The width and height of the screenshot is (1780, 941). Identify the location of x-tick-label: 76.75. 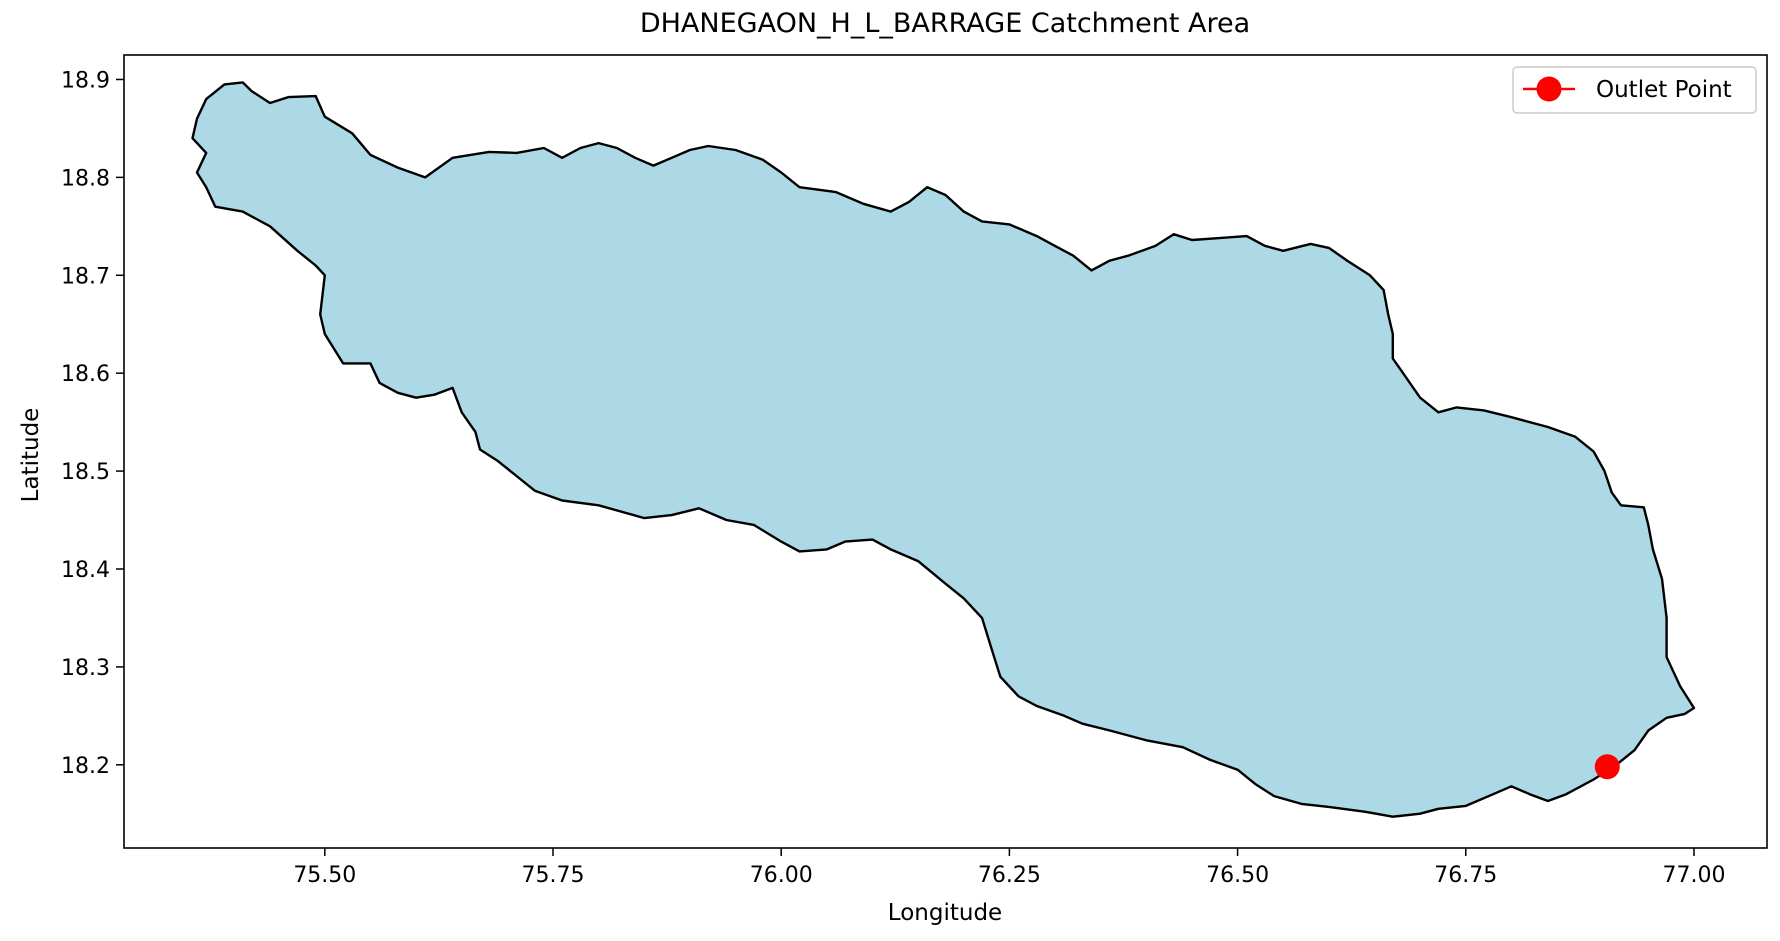
(1465, 875).